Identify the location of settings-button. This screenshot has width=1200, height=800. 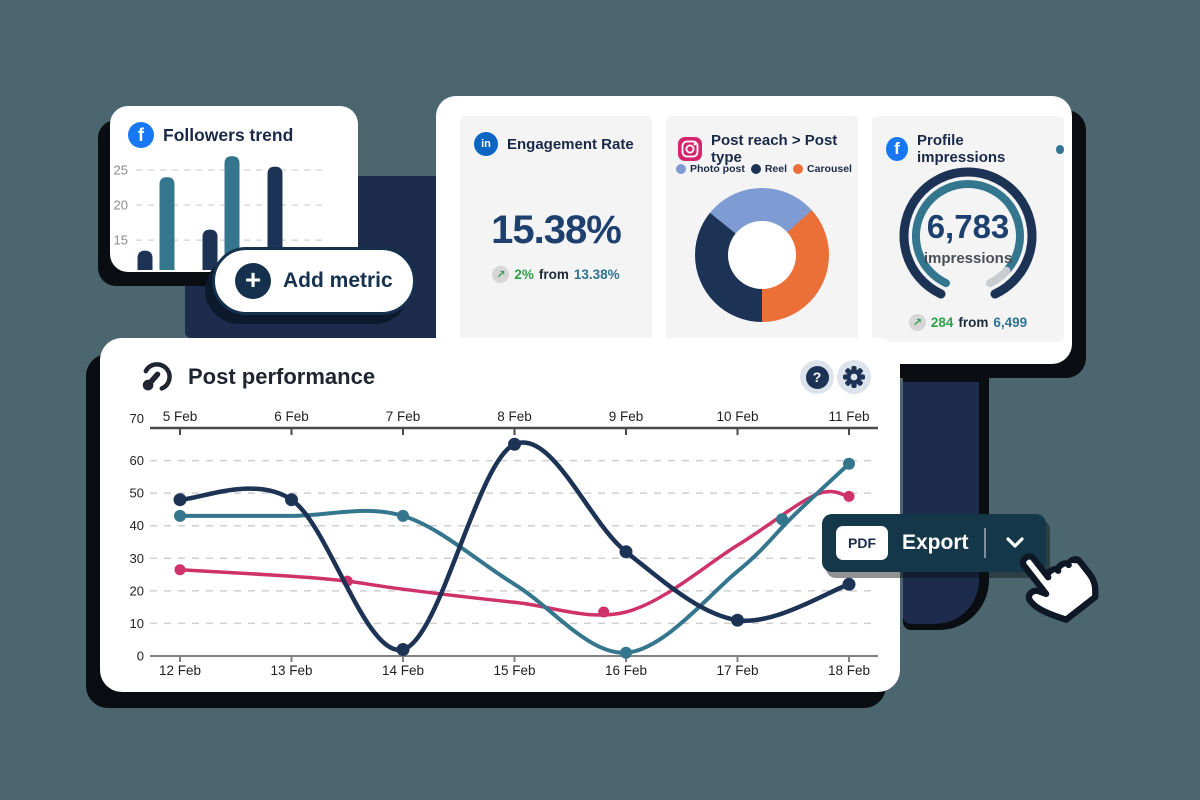
(854, 377).